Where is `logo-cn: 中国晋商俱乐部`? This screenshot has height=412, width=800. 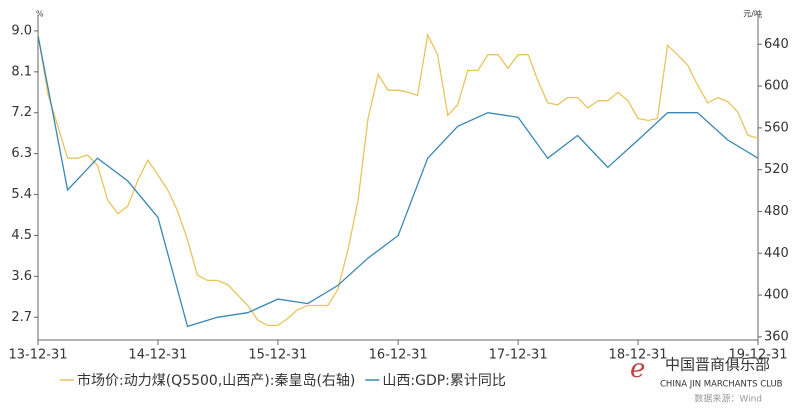
logo-cn: 中国晋商俱乐部 is located at coordinates (717, 365).